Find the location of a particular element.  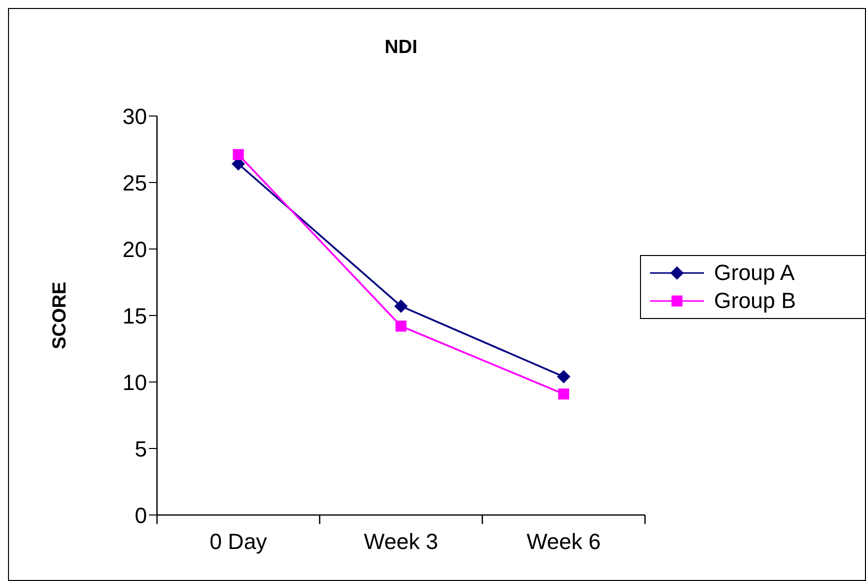

x-tick-label: Week 6 is located at coordinates (563, 541).